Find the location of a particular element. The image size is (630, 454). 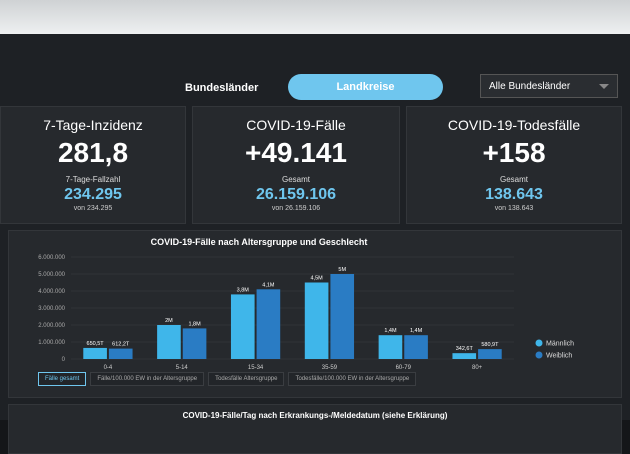

chart-tab: Todesfälle Altersgruppe is located at coordinates (246, 379).